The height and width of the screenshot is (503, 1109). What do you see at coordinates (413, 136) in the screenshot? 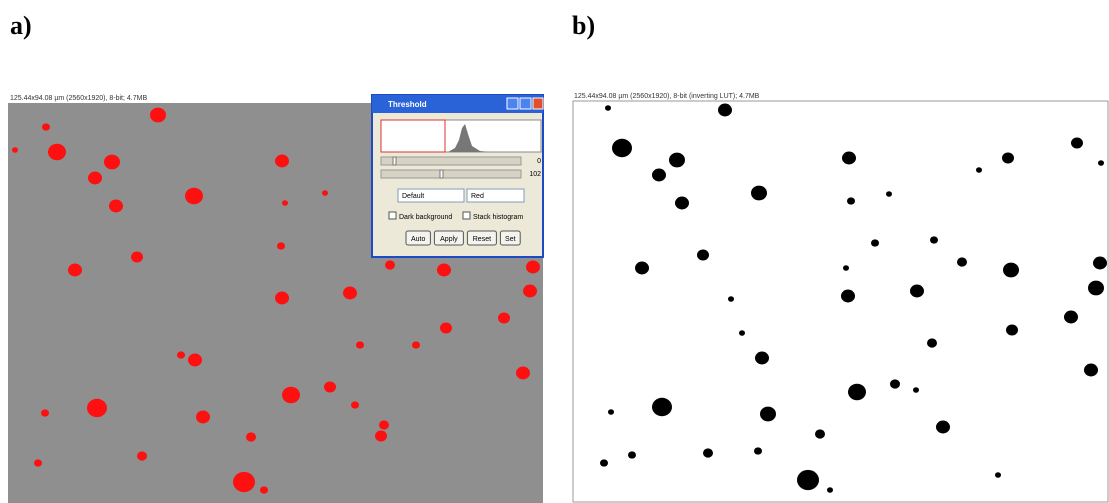
I see `threshold-range` at bounding box center [413, 136].